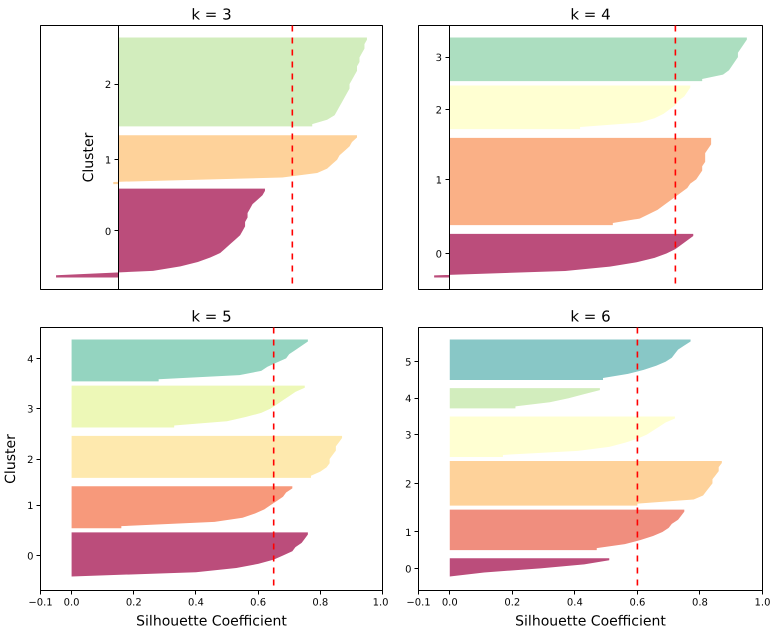 This screenshot has height=632, width=776. Describe the element at coordinates (211, 15) in the screenshot. I see `chart-title: k = 3` at that location.